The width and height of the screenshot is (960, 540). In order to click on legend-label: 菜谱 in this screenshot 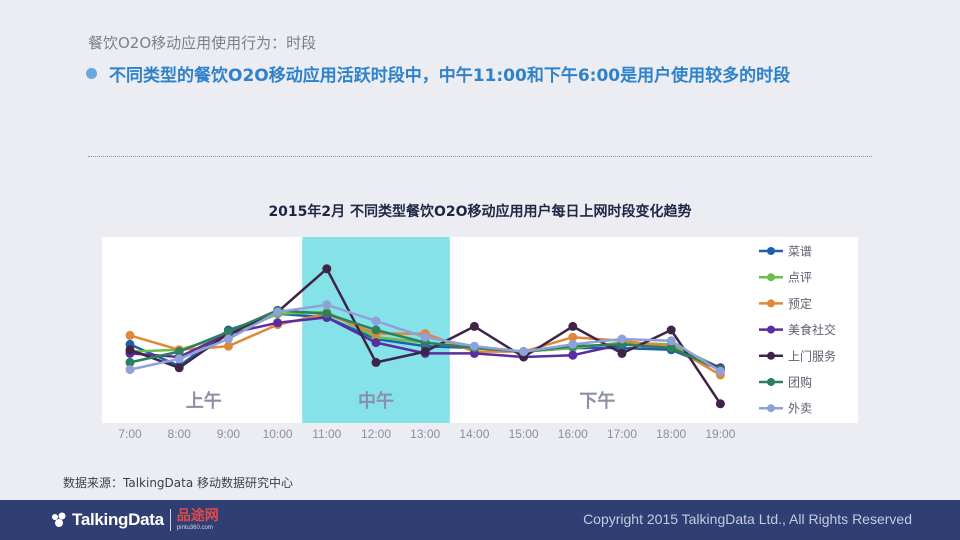, I will do `click(800, 252)`.